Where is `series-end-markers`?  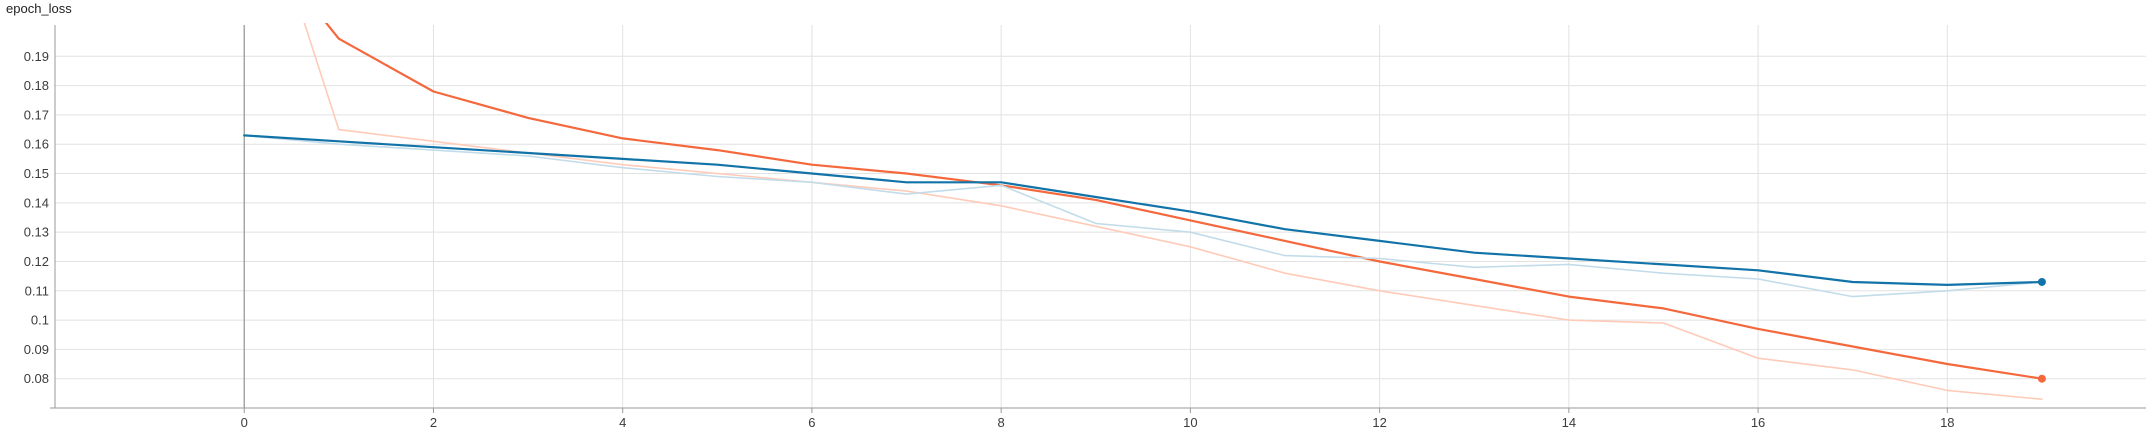
series-end-markers is located at coordinates (2041, 330).